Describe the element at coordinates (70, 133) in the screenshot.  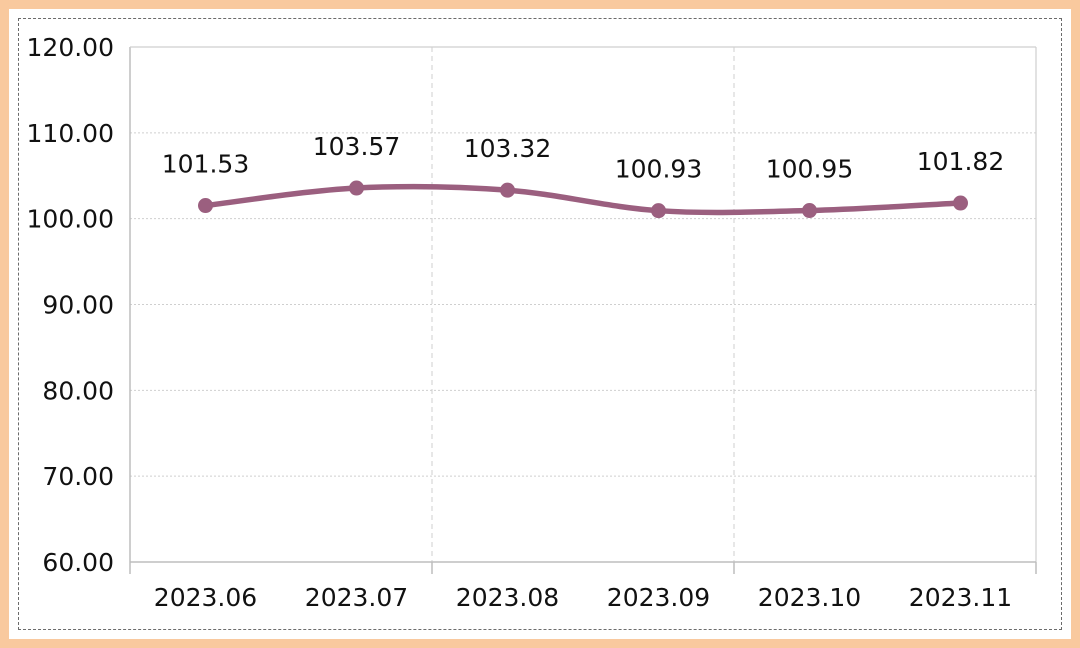
I see `y-tick-label: 110.00` at that location.